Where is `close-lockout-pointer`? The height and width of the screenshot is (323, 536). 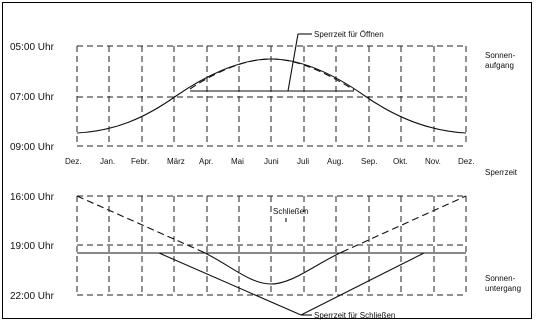
close-lockout-pointer is located at coordinates (291, 284).